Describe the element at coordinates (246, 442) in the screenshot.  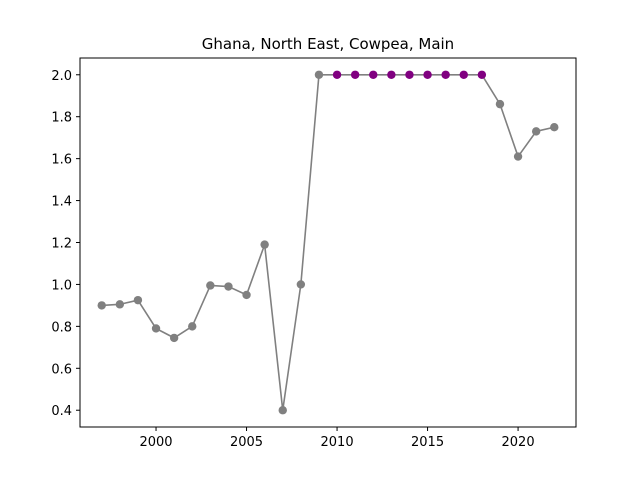
I see `x-tick-label: 2005` at that location.